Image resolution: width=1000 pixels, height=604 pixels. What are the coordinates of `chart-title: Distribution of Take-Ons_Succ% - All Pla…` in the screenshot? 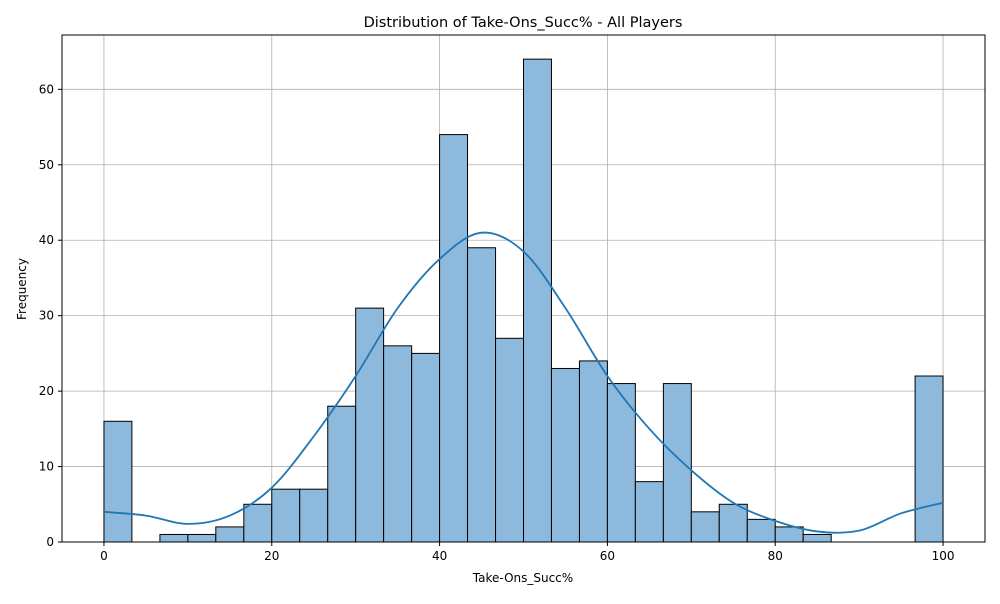 It's located at (523, 23).